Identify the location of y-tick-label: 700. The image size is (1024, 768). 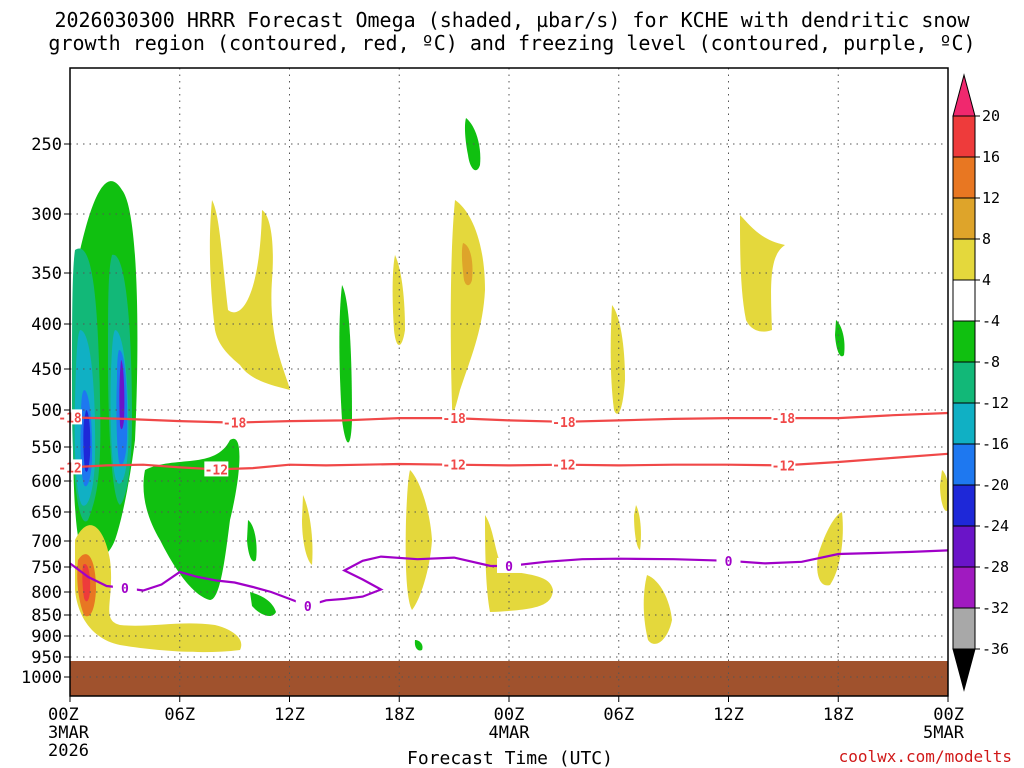
(46, 542).